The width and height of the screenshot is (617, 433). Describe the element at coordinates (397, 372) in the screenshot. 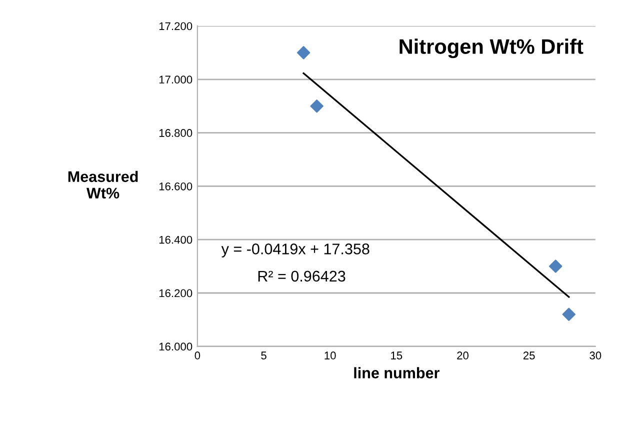

I see `x-axis-title: line number` at that location.